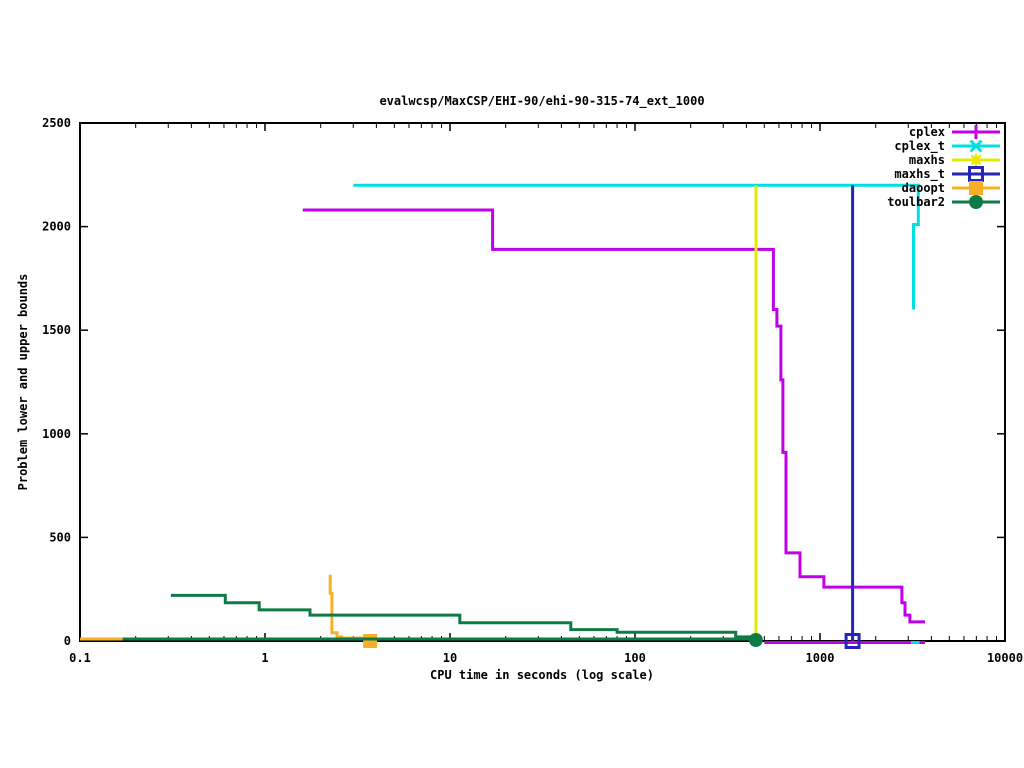  What do you see at coordinates (80, 658) in the screenshot?
I see `x-tick-label: 0.1` at bounding box center [80, 658].